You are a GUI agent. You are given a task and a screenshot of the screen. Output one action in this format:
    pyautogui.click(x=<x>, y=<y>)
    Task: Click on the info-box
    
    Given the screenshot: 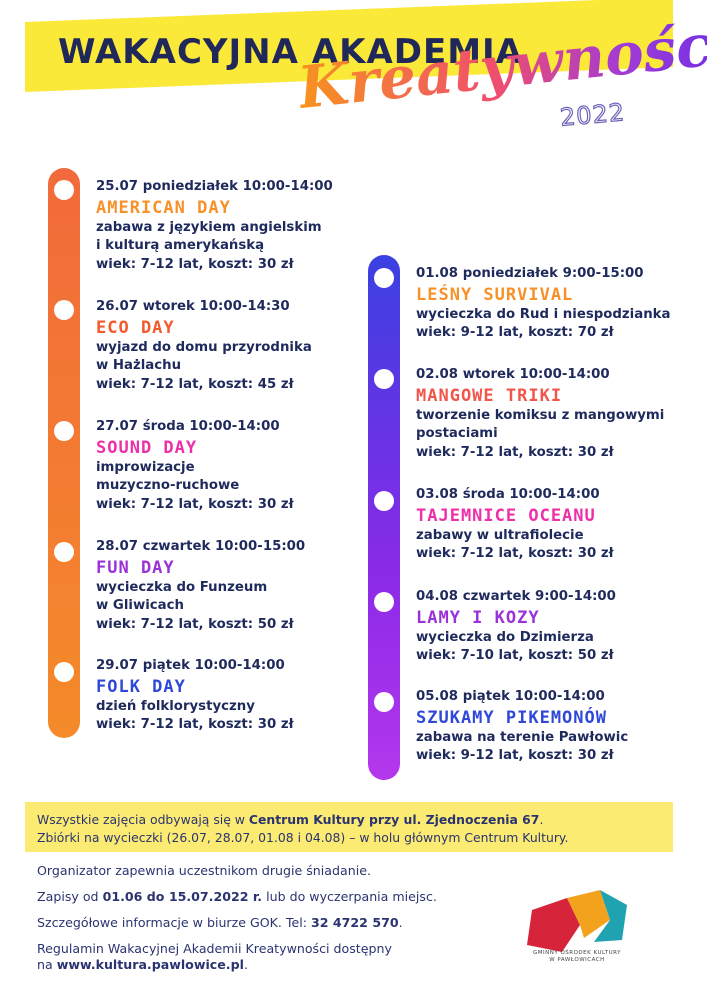 What is the action you would take?
    pyautogui.click(x=349, y=827)
    